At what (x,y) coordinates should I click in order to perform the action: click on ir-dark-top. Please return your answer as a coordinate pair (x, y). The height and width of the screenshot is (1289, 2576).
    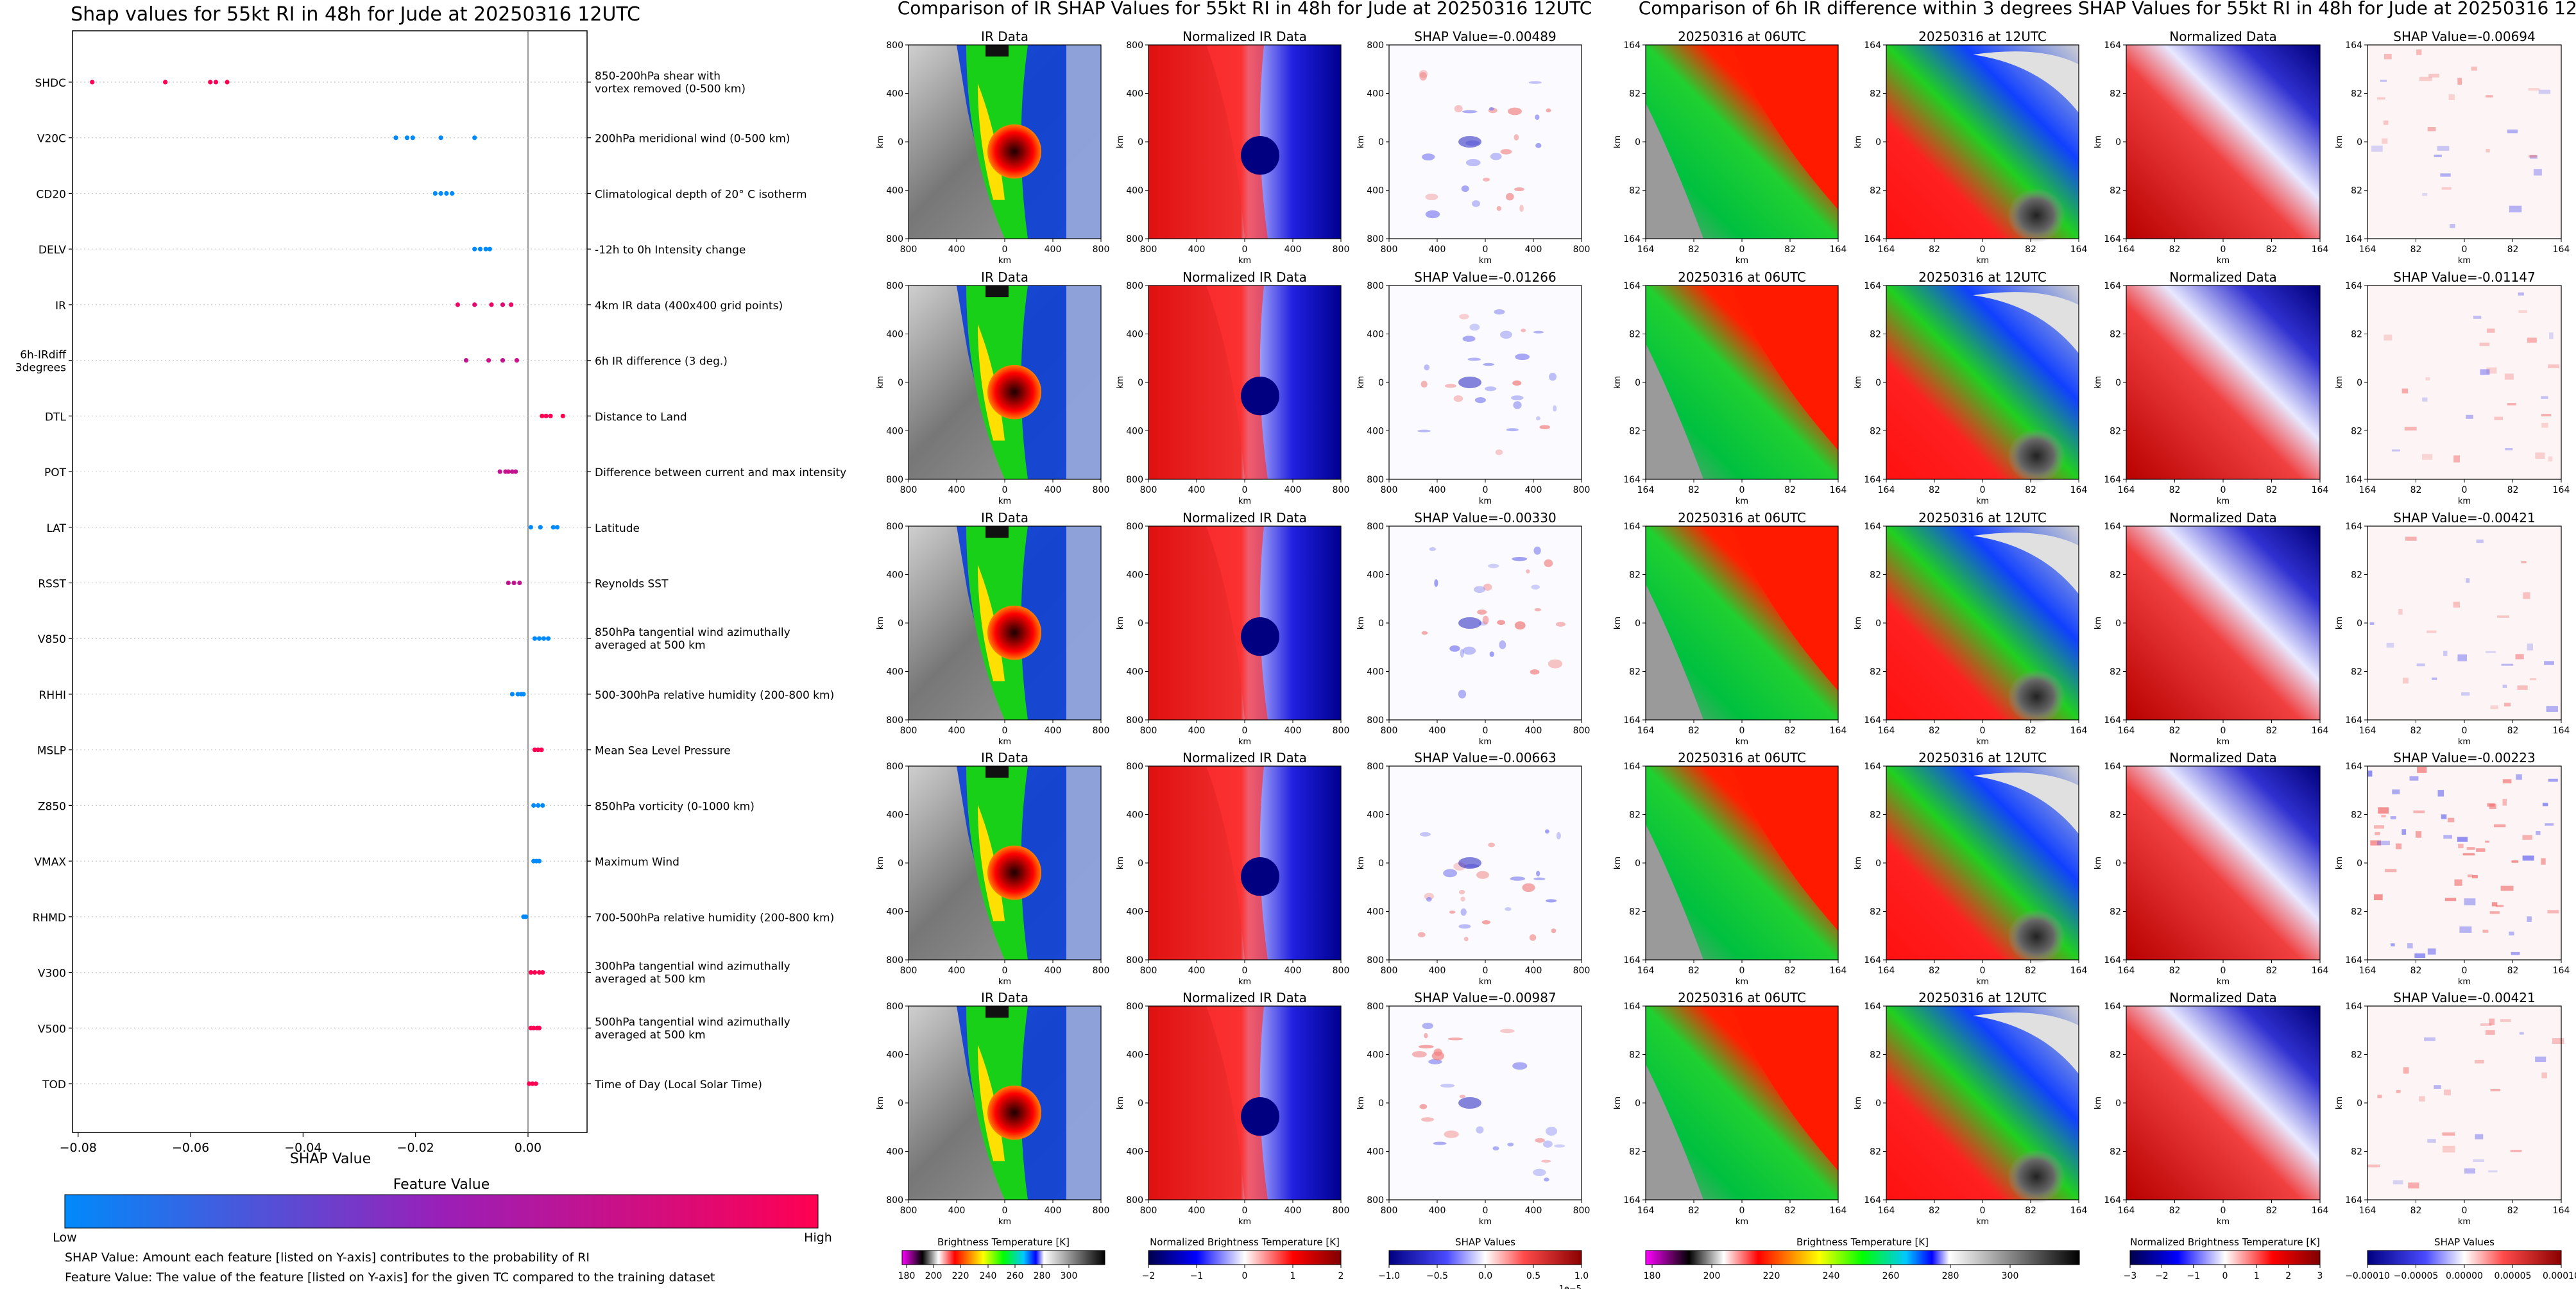
    Looking at the image, I should click on (997, 1012).